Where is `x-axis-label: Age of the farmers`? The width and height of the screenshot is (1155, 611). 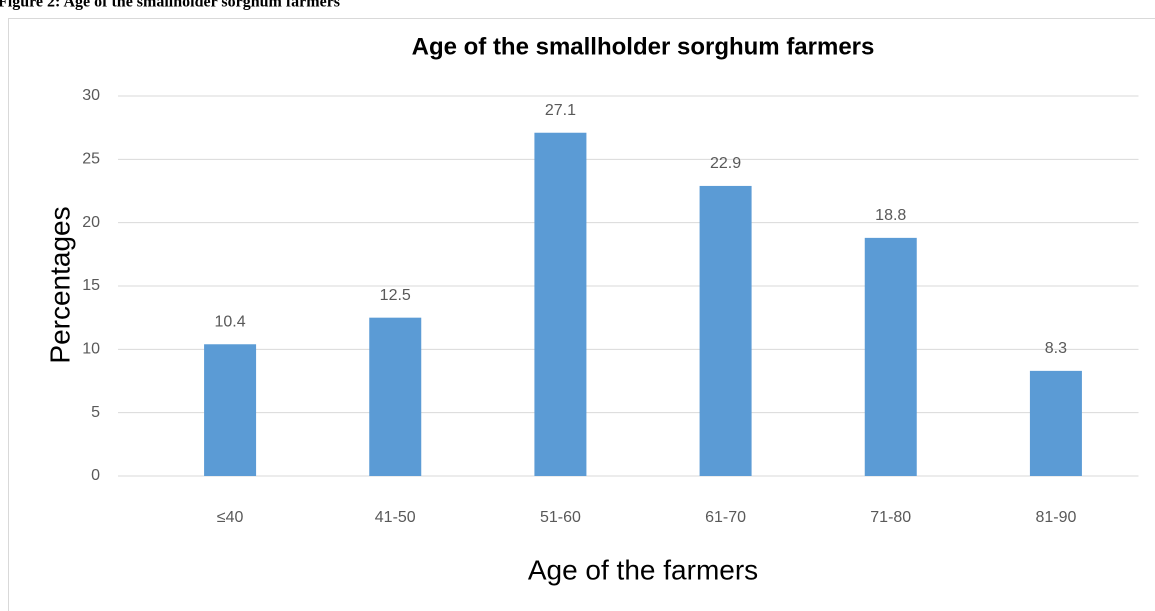 x-axis-label: Age of the farmers is located at coordinates (643, 569).